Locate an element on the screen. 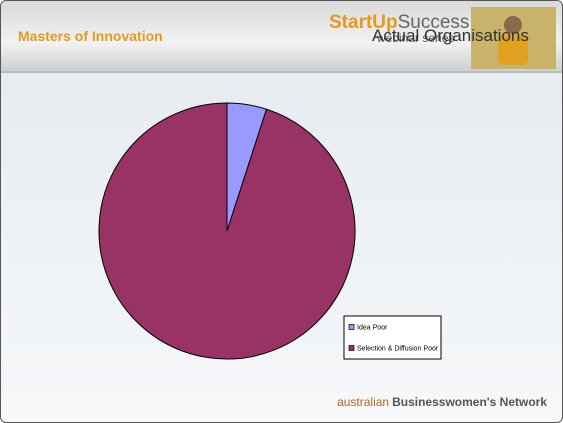  slide-title: Masters of Innovation is located at coordinates (90, 36).